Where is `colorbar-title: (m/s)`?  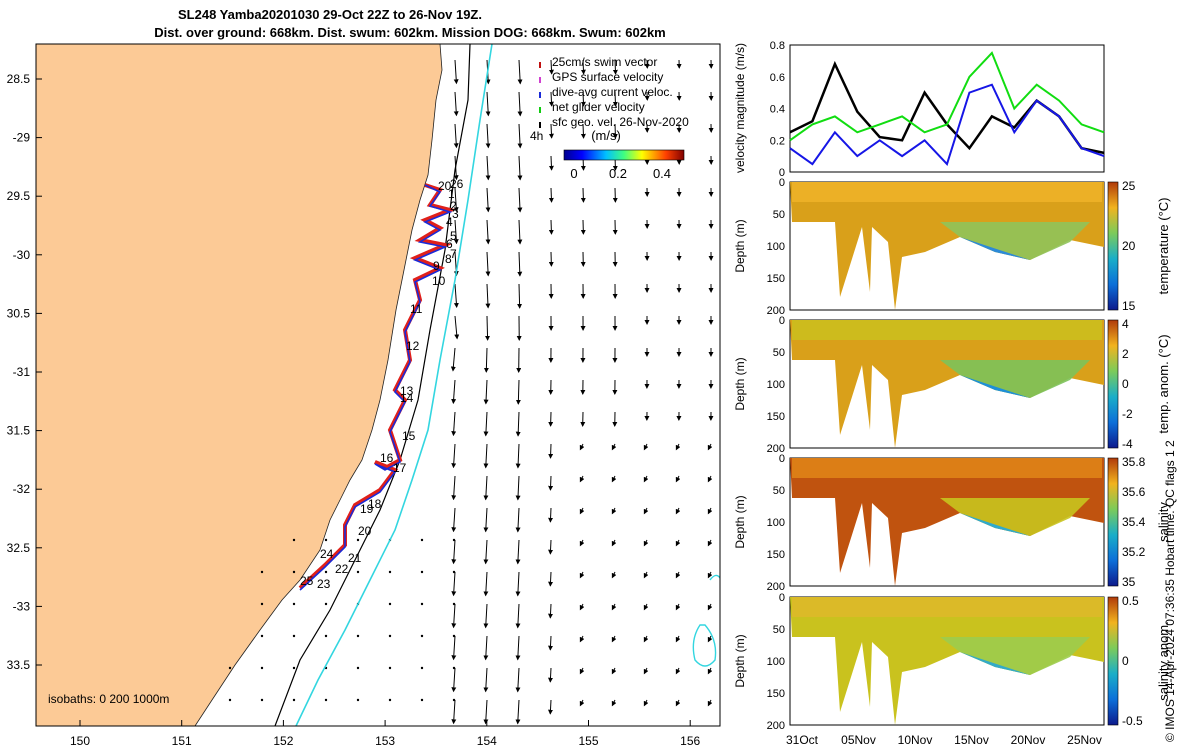 colorbar-title: (m/s) is located at coordinates (606, 135).